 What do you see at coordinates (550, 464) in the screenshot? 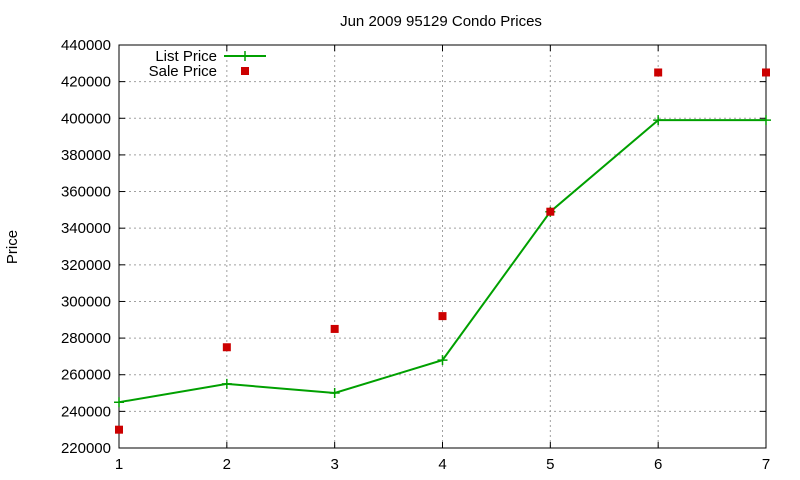
I see `x-tick-label: 5` at bounding box center [550, 464].